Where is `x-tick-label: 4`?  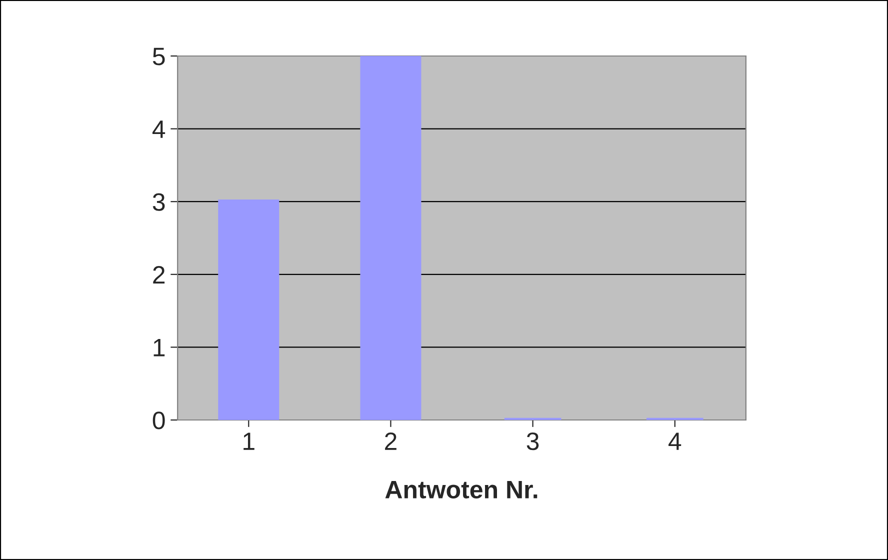 x-tick-label: 4 is located at coordinates (675, 441).